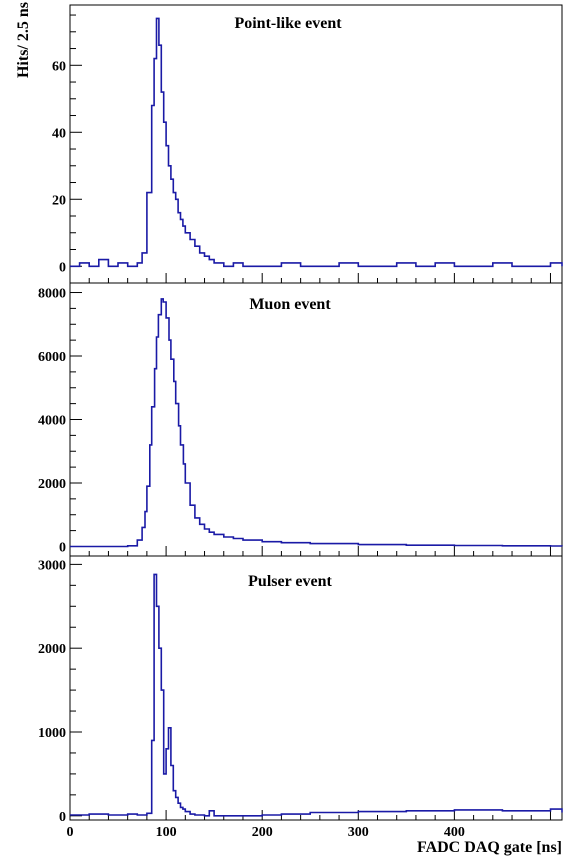 This screenshot has width=572, height=857. What do you see at coordinates (290, 581) in the screenshot?
I see `panel-title: Pulser event` at bounding box center [290, 581].